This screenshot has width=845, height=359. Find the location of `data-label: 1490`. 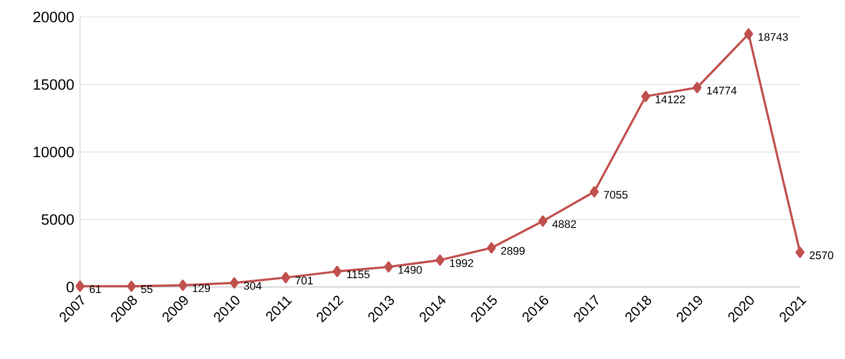

data-label: 1490 is located at coordinates (410, 270).